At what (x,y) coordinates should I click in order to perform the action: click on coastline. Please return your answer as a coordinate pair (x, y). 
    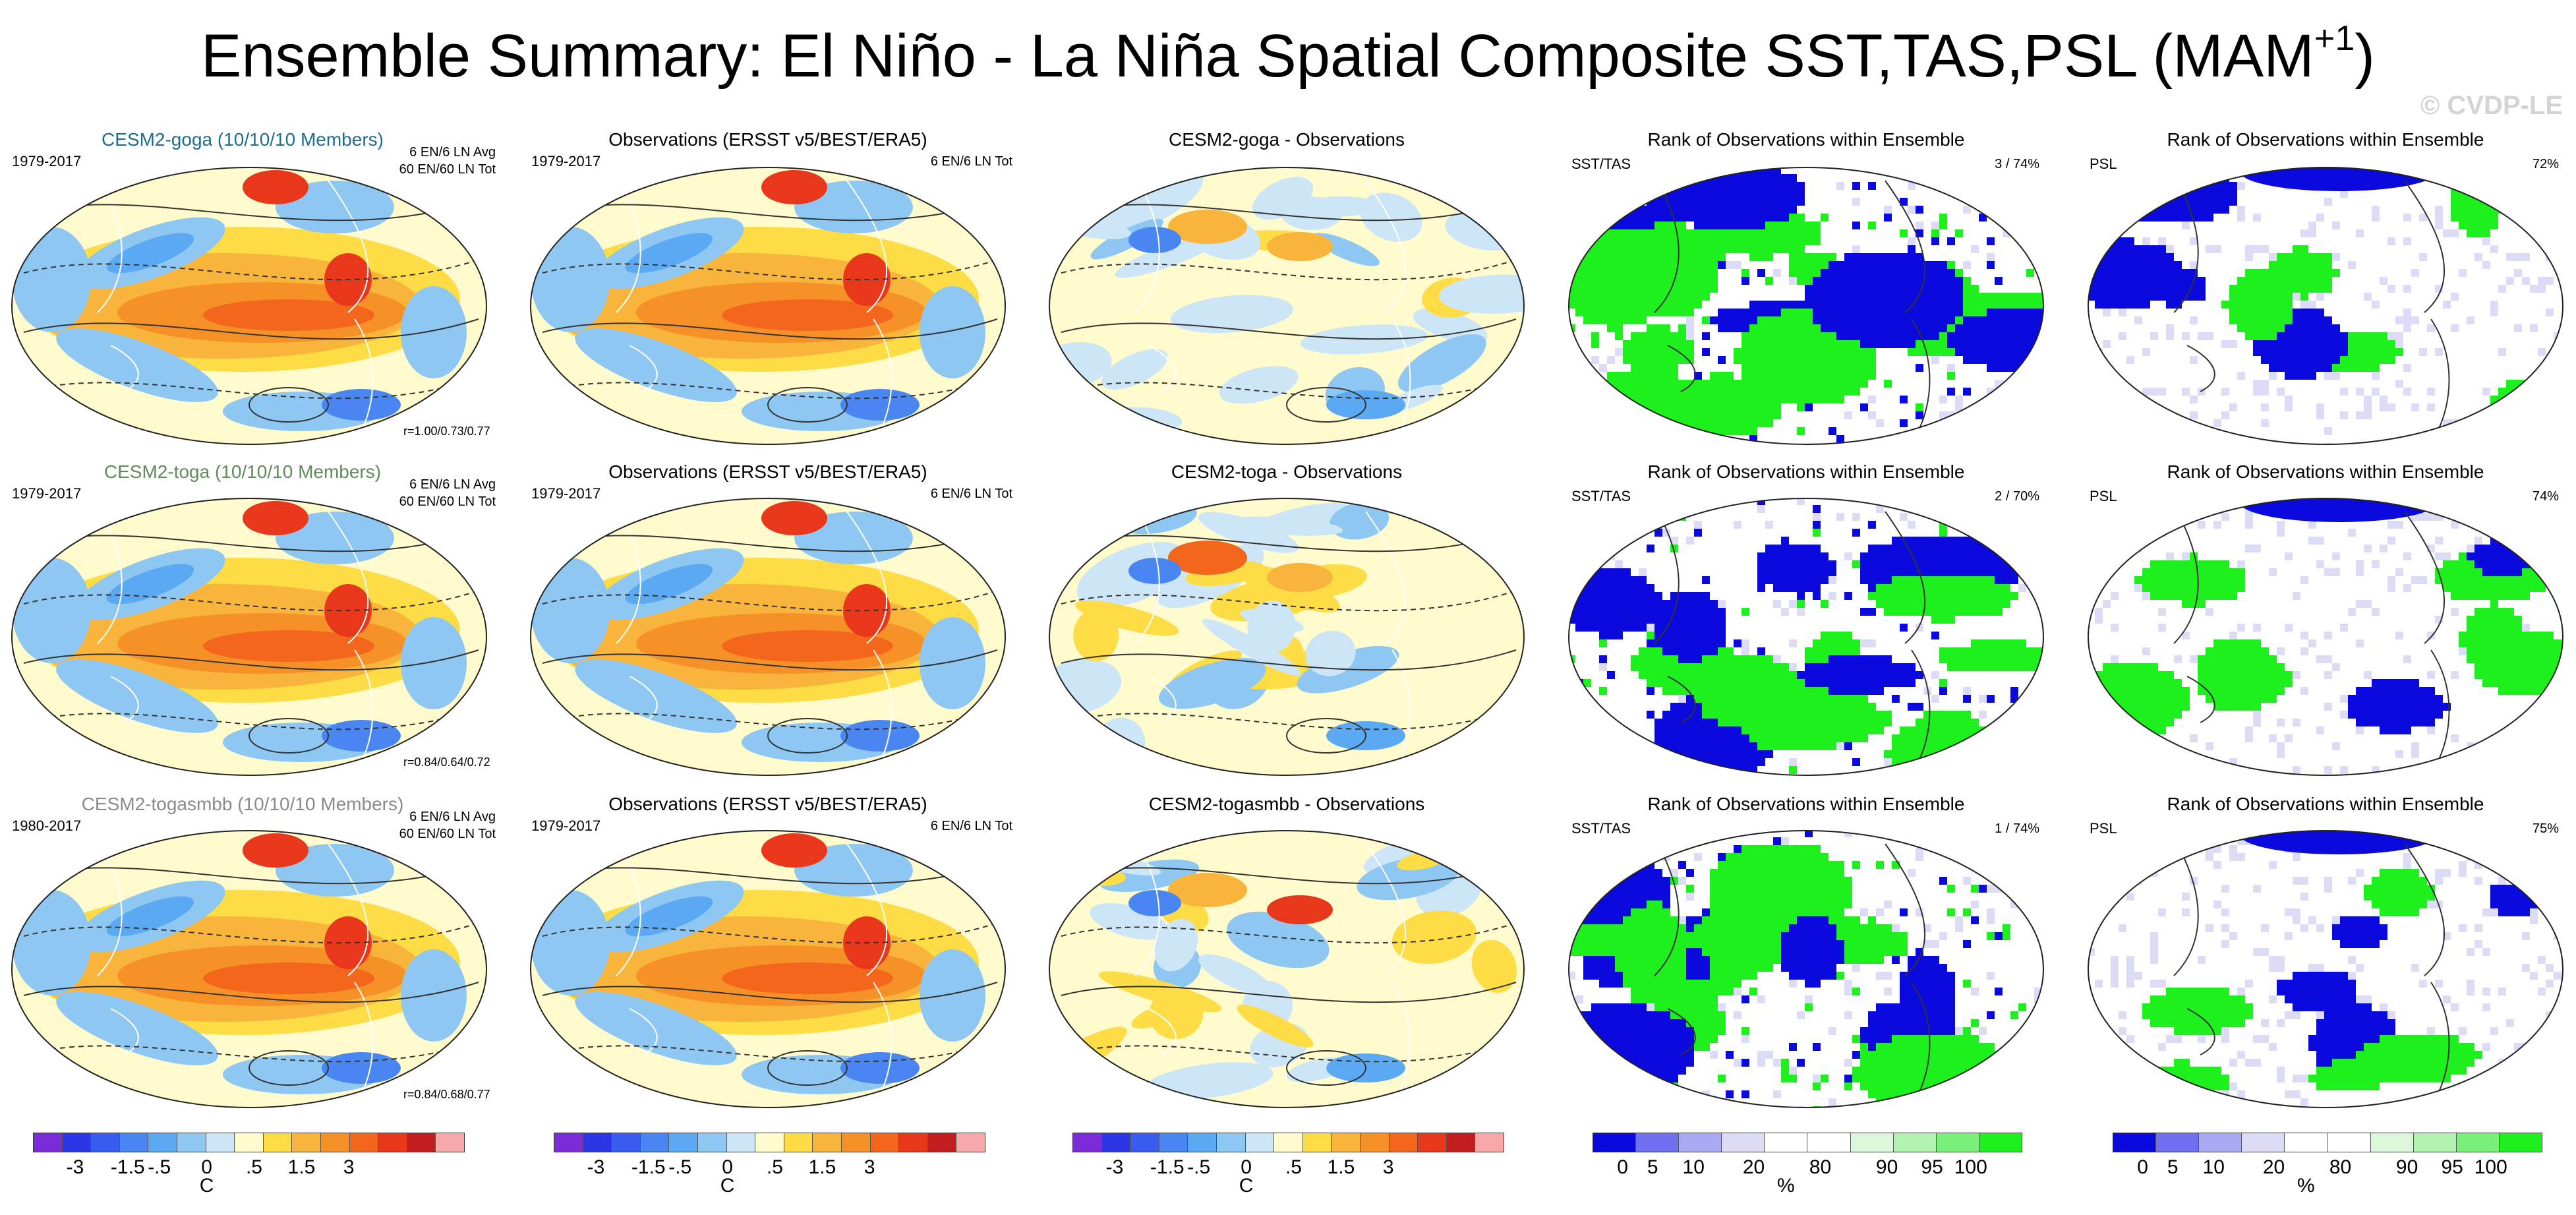
    Looking at the image, I should click on (1272, 306).